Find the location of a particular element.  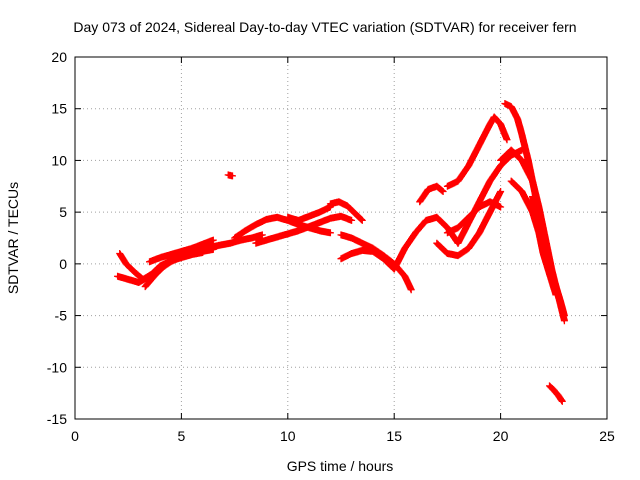

y-tick-label: -15 is located at coordinates (57, 419).